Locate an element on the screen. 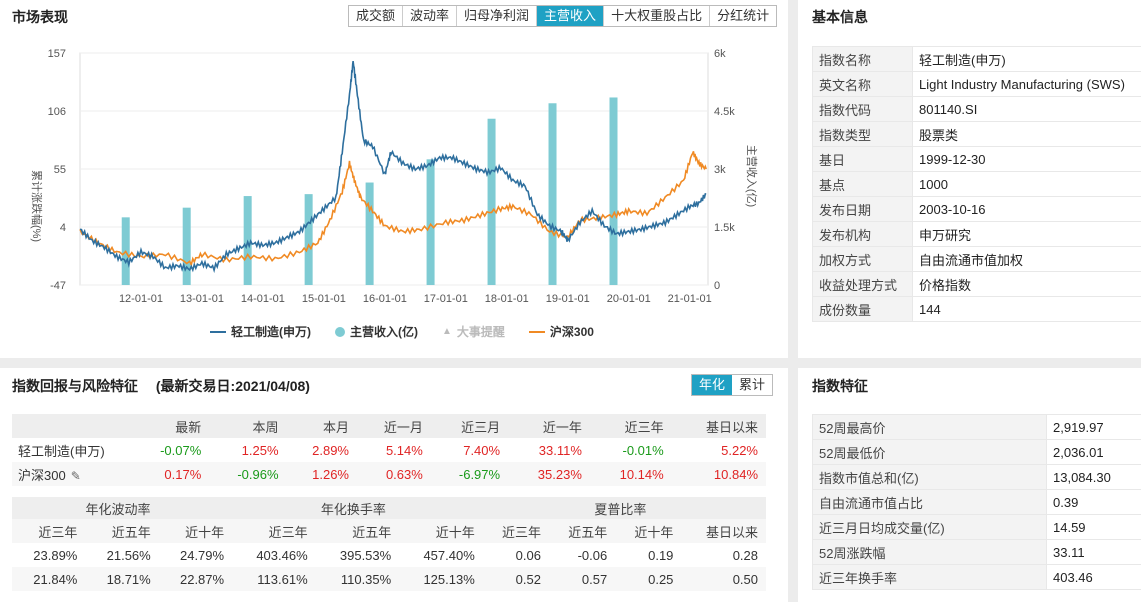  legend-hs300-label: 沪深300 is located at coordinates (571, 332).